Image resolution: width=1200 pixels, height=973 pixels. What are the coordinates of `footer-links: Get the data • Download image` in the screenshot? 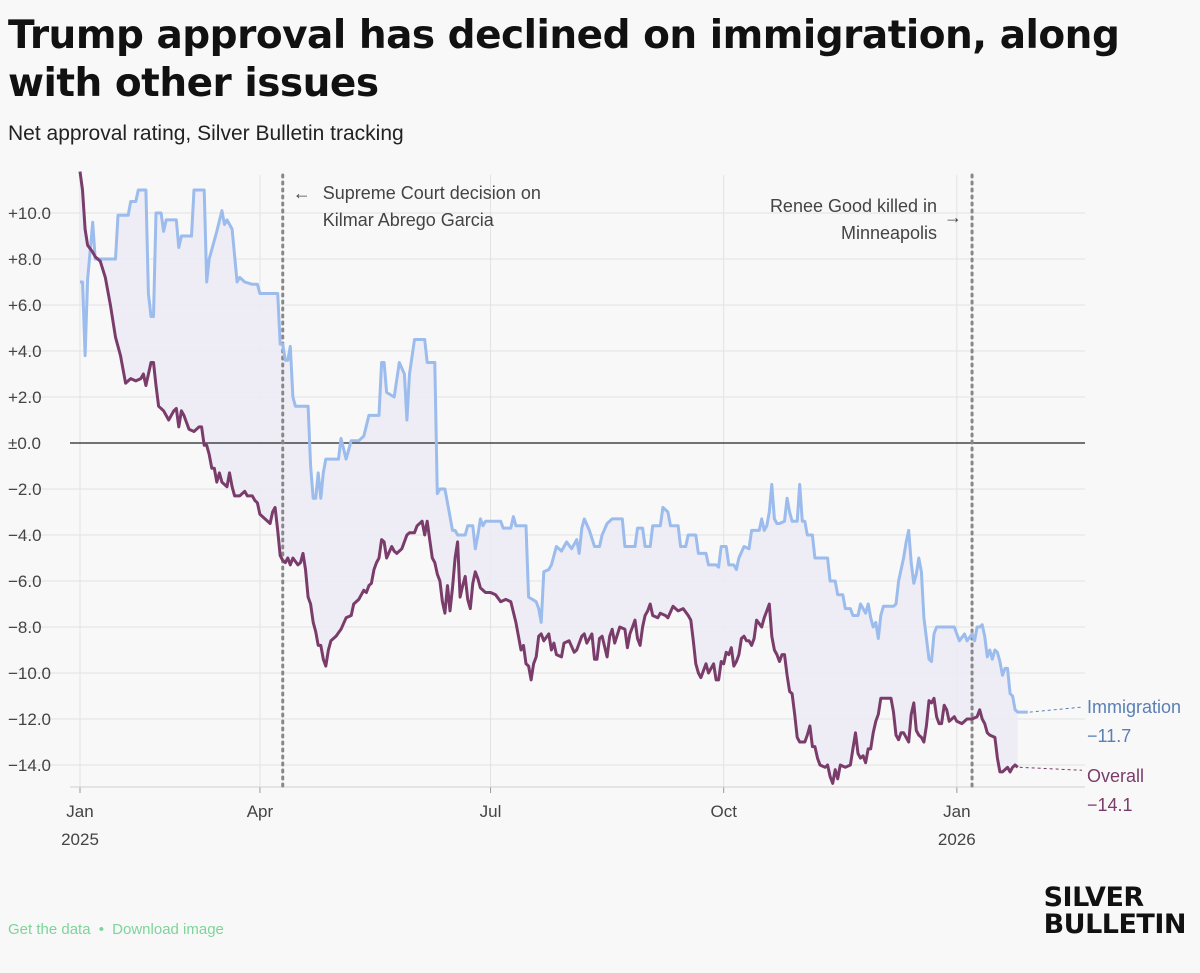 It's located at (116, 929).